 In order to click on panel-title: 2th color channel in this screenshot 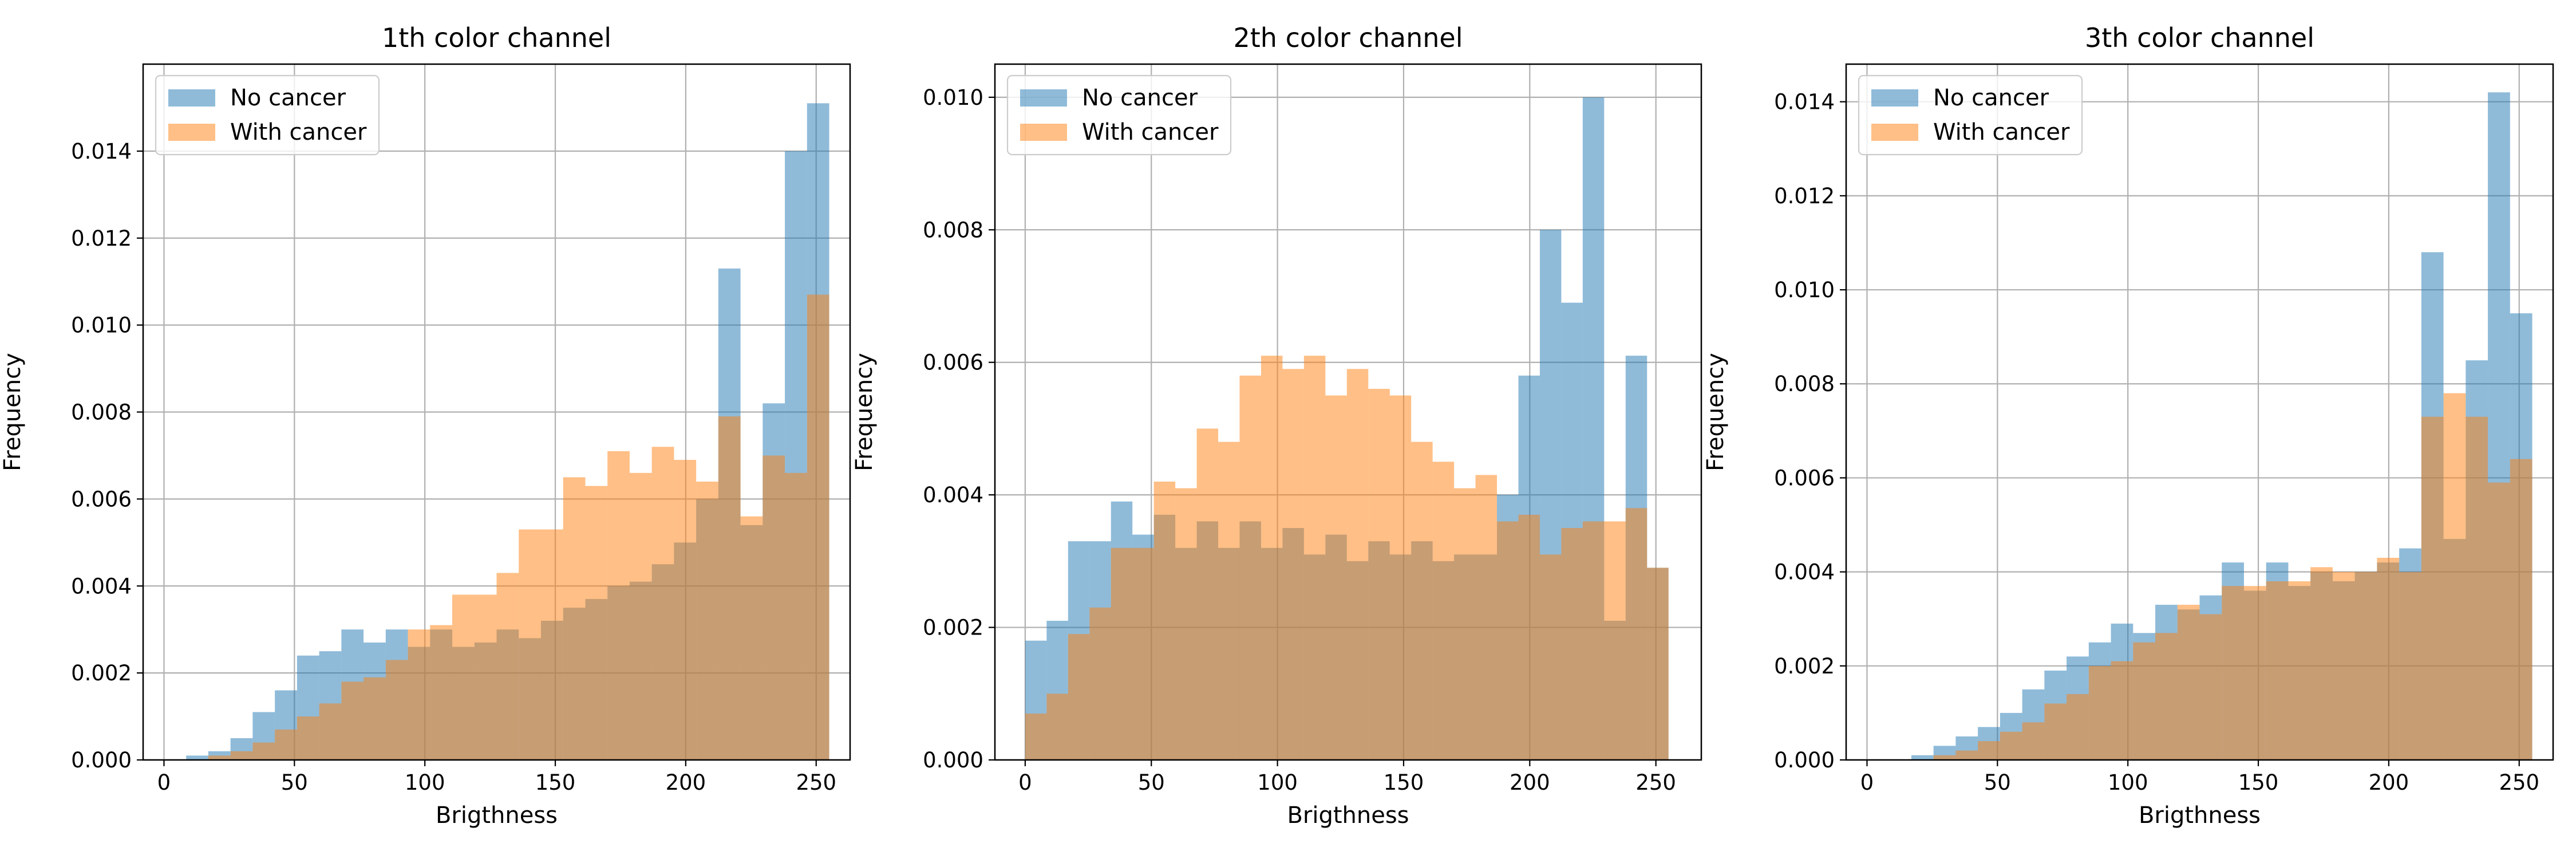, I will do `click(1348, 37)`.